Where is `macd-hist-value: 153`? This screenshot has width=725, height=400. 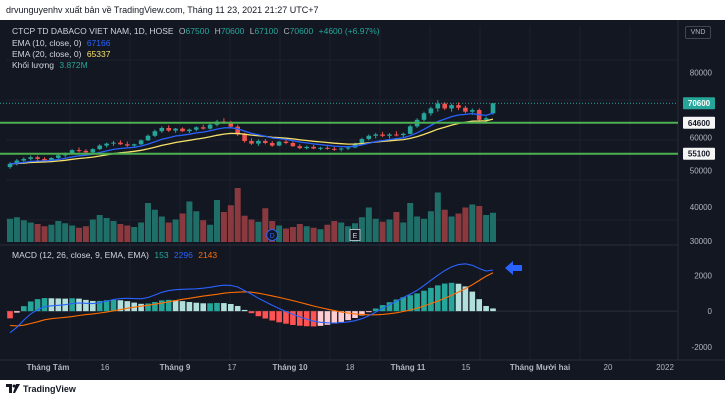
macd-hist-value: 153 is located at coordinates (161, 255).